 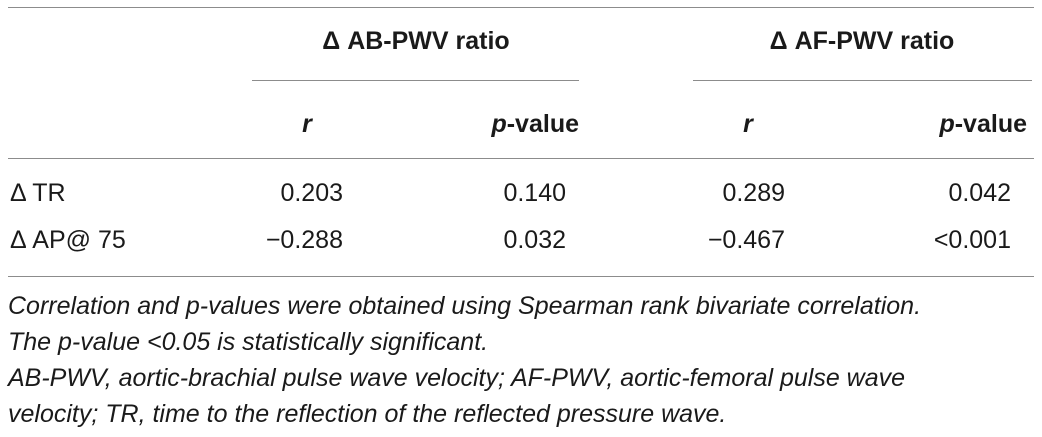 I want to click on group-header-af-pwv: Δ AF-PWV ratio, so click(x=862, y=41).